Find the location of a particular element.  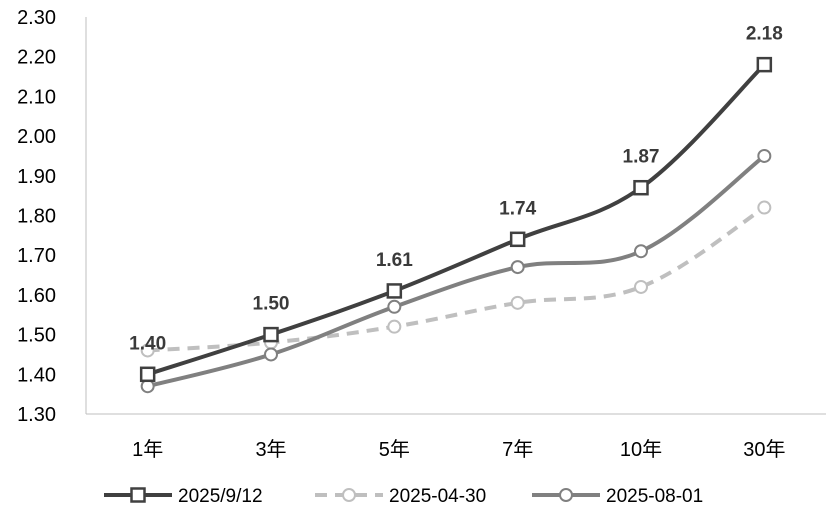

y-tick-label: 2.30 is located at coordinates (36, 18).